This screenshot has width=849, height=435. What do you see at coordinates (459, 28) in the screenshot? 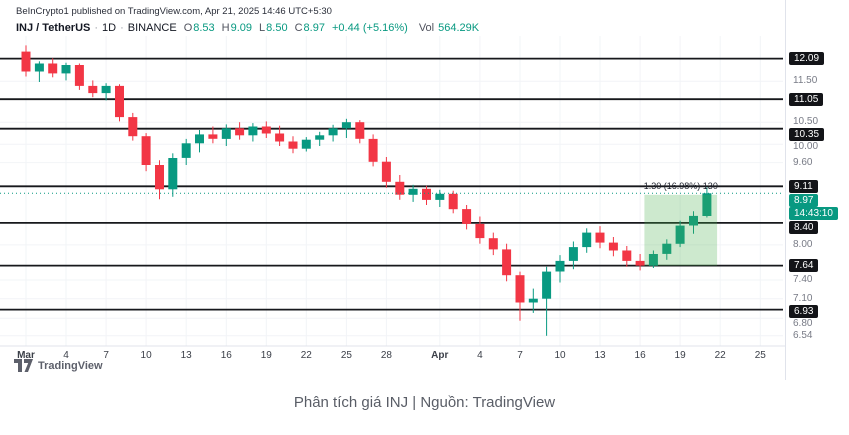
I see `volume-value: 564.29K` at bounding box center [459, 28].